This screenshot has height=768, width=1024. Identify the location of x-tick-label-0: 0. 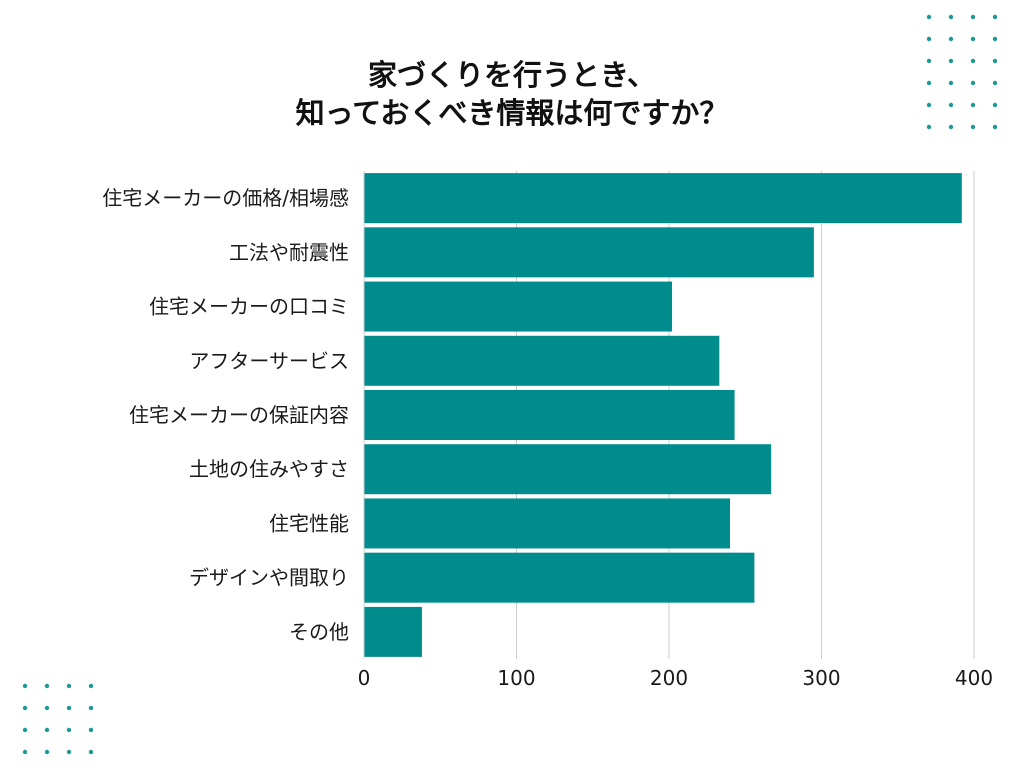
(364, 678).